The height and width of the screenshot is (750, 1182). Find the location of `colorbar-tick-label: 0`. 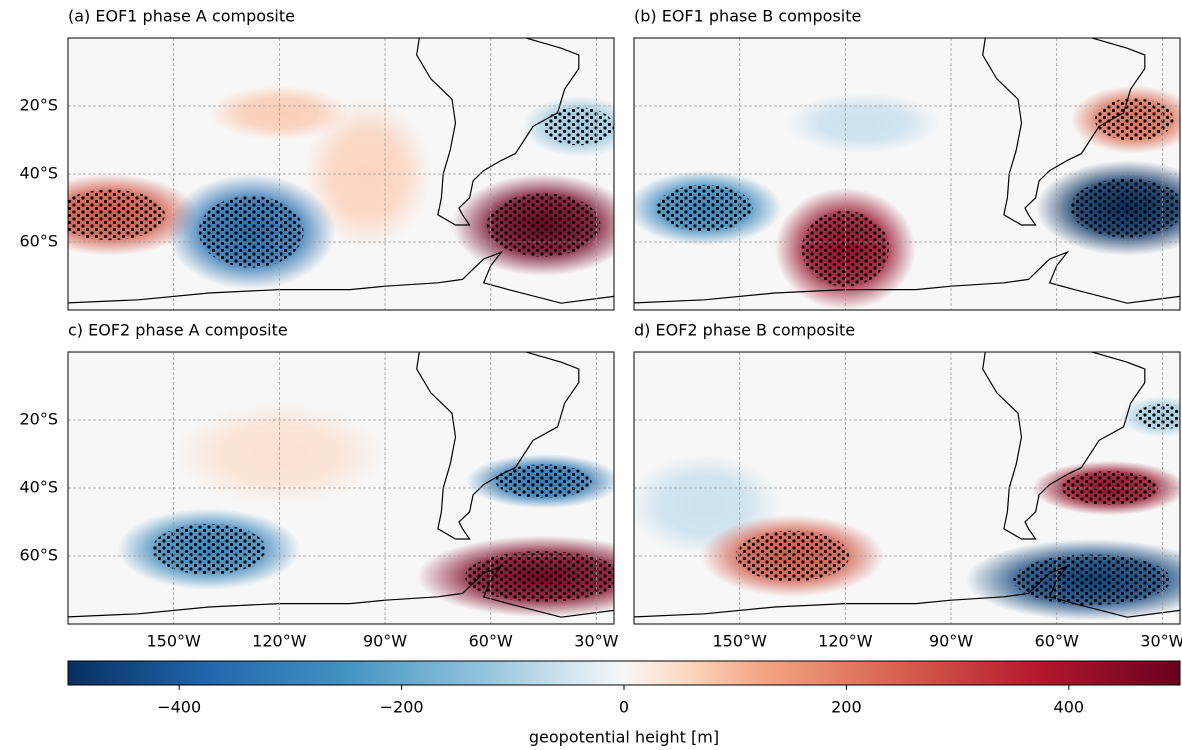

colorbar-tick-label: 0 is located at coordinates (624, 707).